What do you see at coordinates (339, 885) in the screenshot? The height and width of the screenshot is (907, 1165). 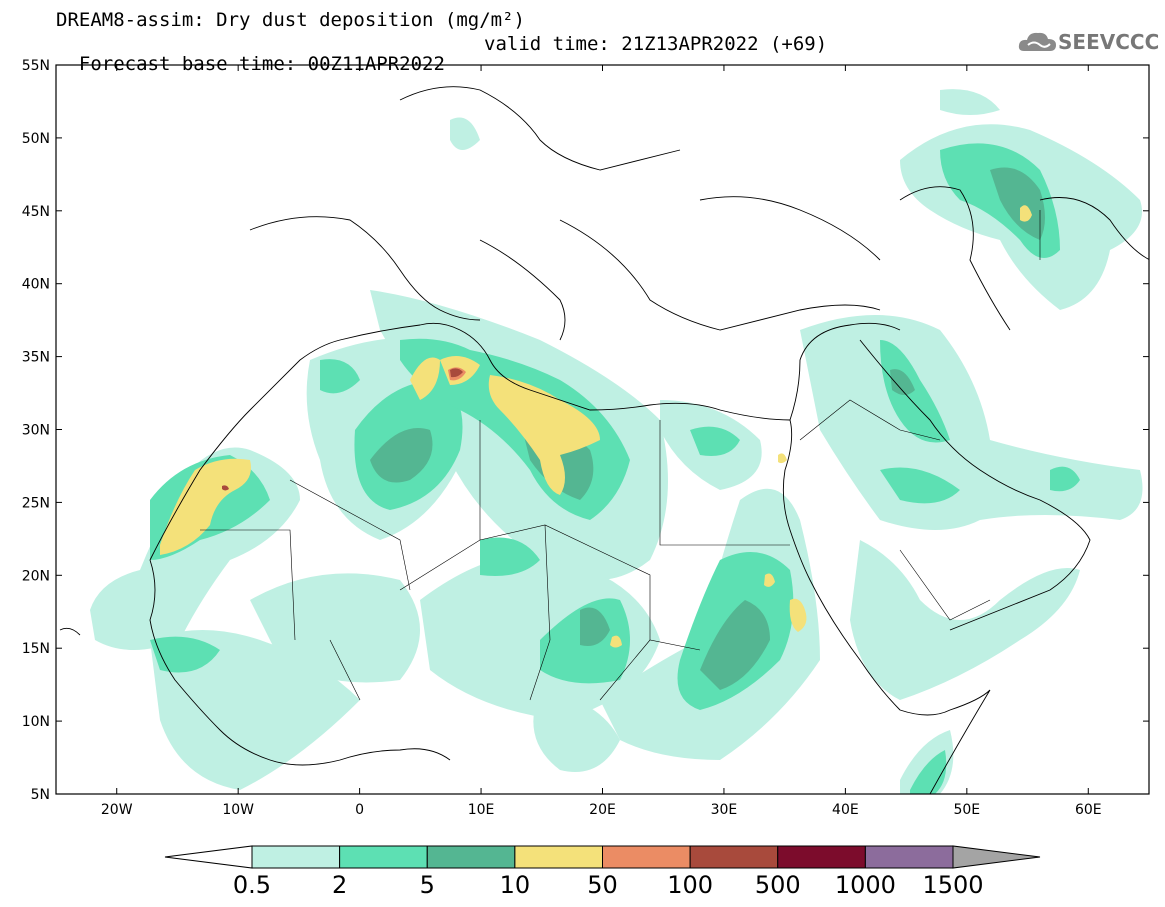 I see `colorbar-label: 2` at bounding box center [339, 885].